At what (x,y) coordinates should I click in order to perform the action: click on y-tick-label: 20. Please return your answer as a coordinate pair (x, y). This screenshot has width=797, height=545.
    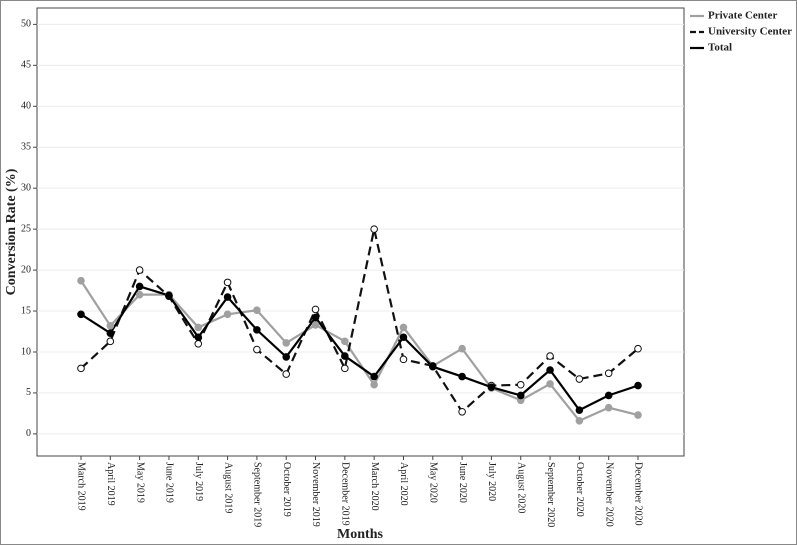
    Looking at the image, I should click on (26, 269).